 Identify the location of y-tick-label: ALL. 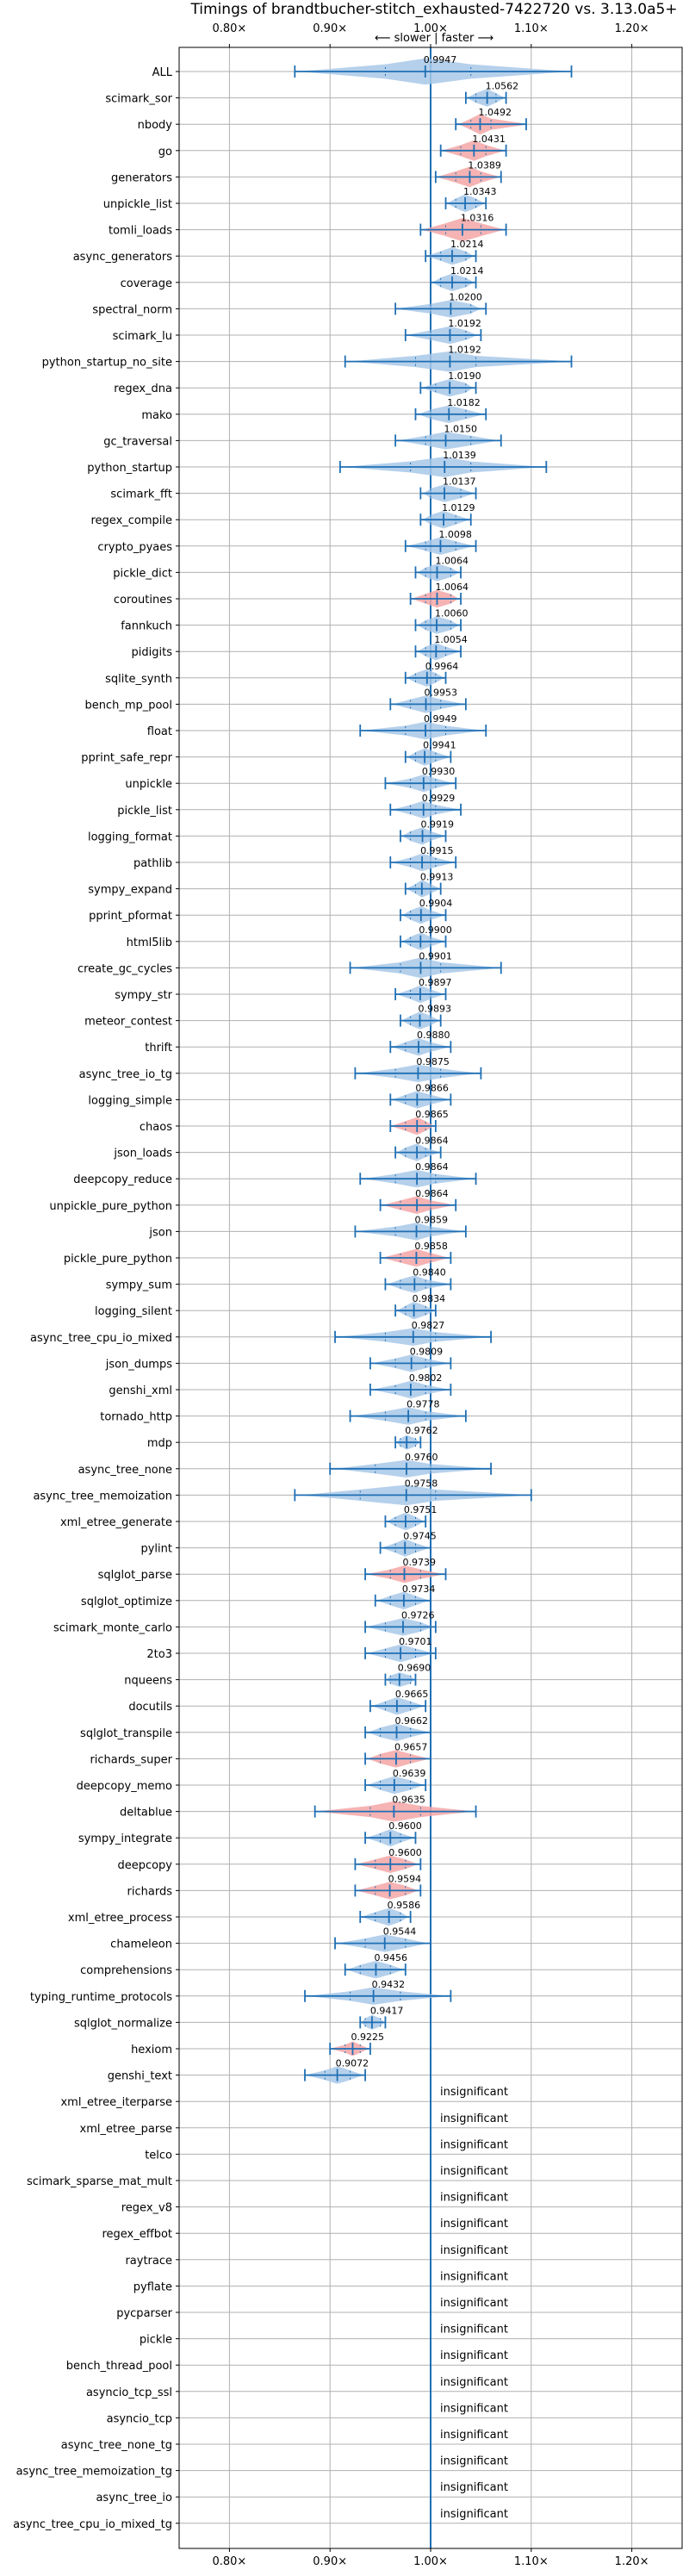
(162, 73).